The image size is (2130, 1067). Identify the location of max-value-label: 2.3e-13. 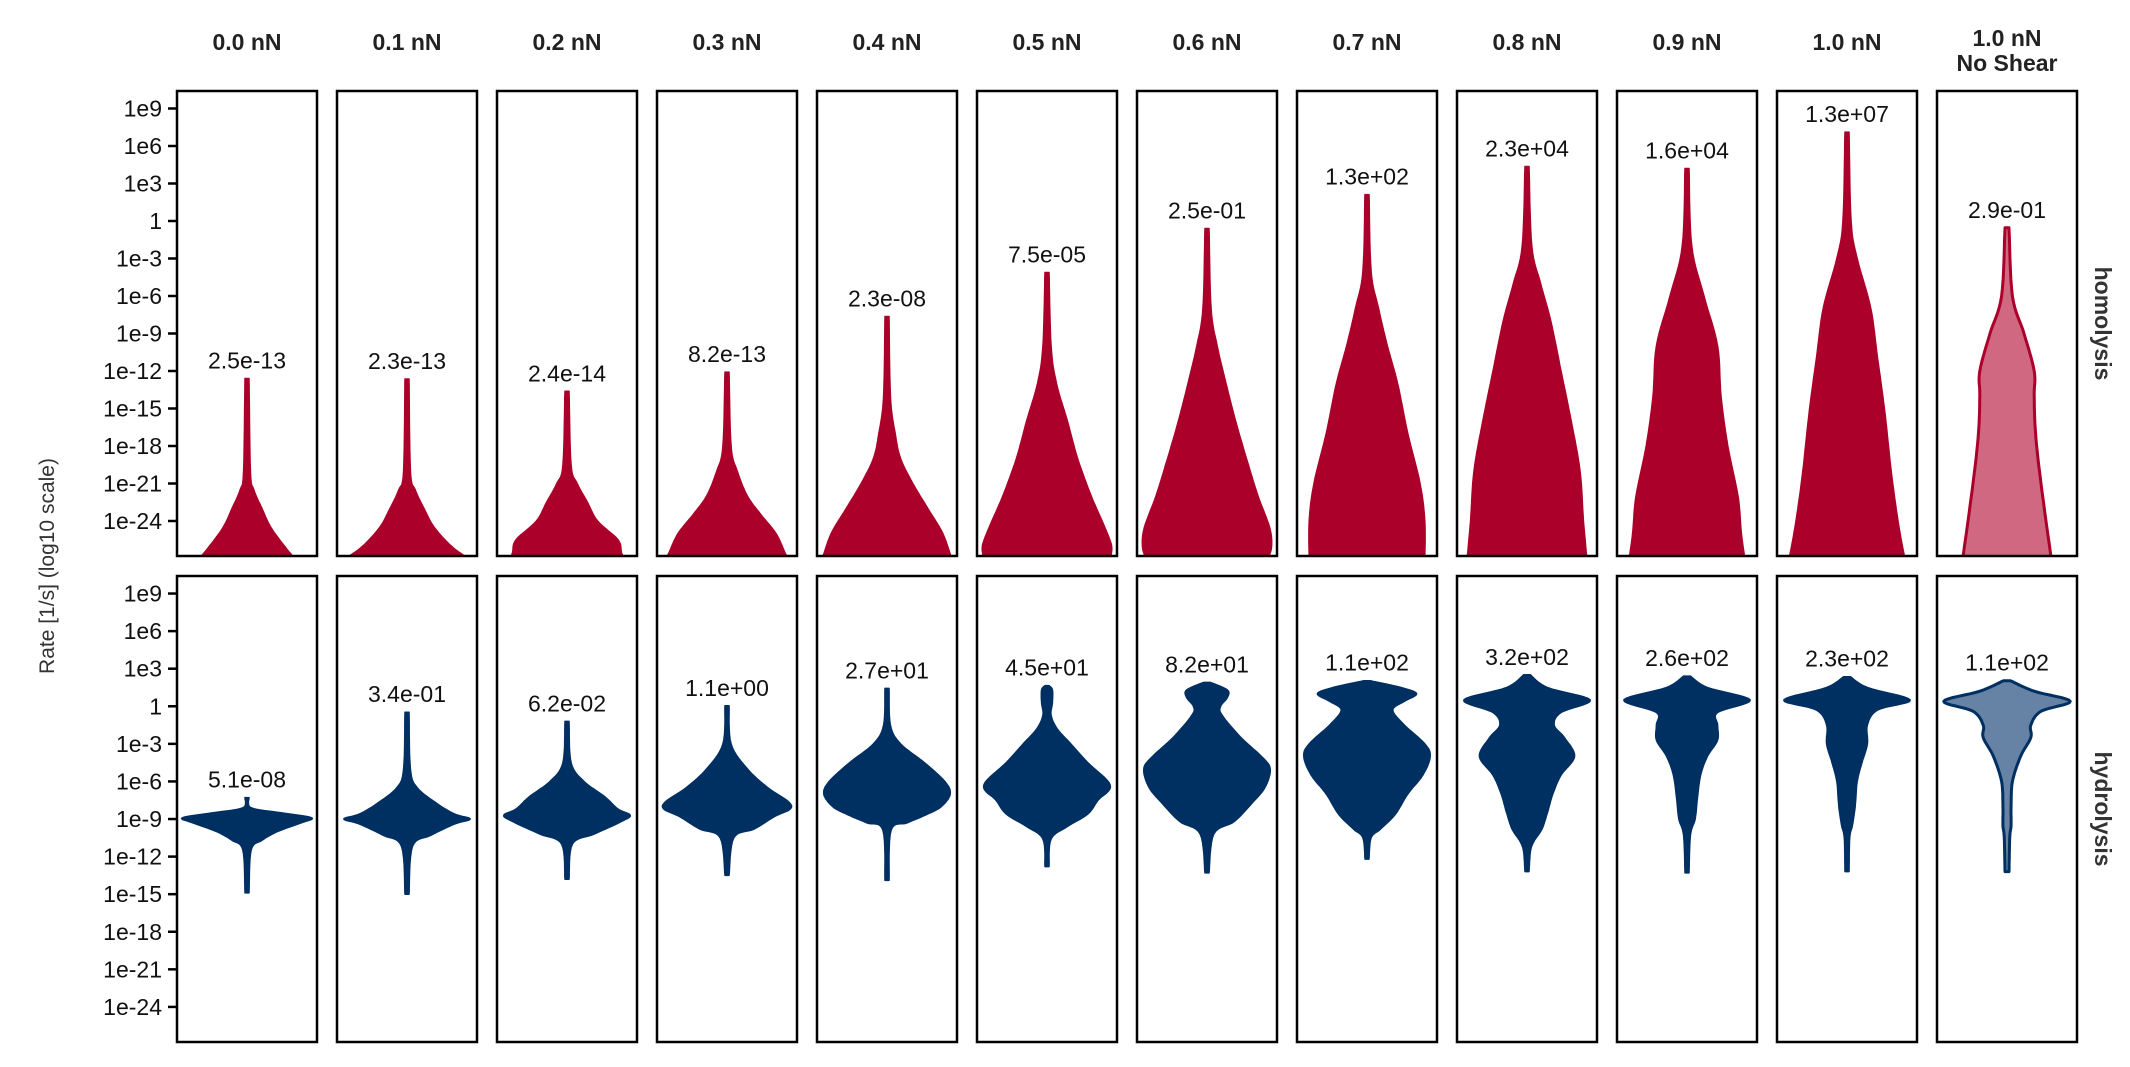
(407, 361).